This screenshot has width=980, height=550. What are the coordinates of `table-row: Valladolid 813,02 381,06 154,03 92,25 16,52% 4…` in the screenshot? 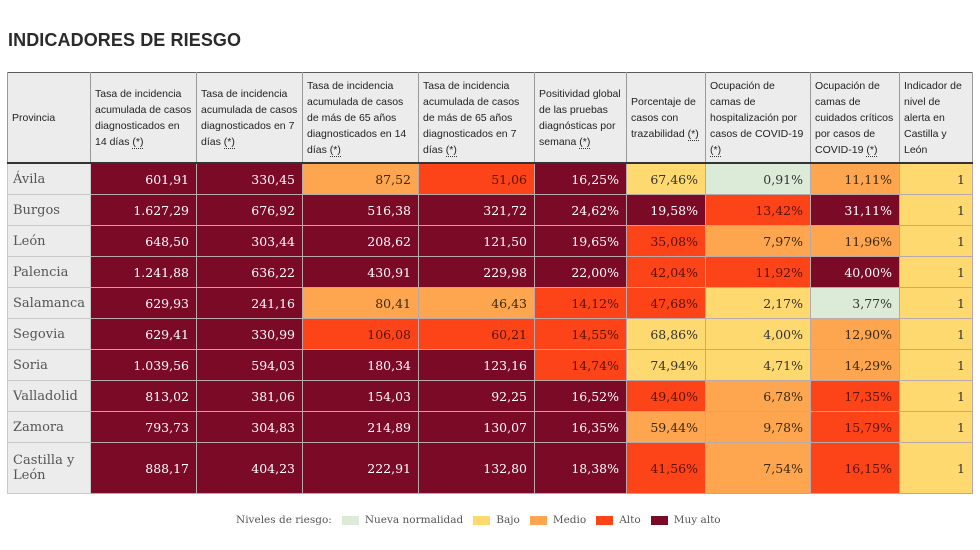 It's located at (490, 396).